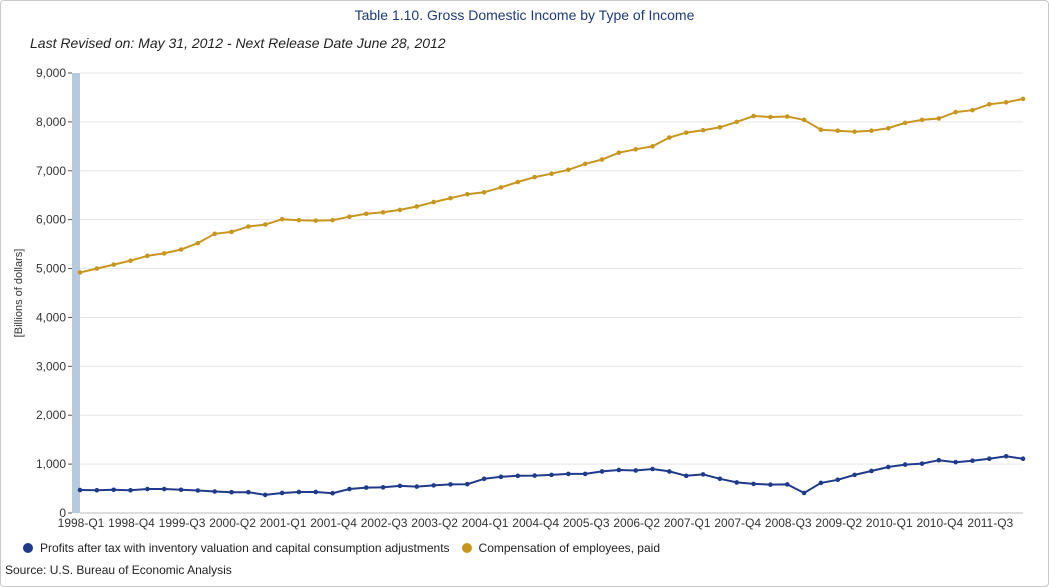 This screenshot has width=1049, height=587. Describe the element at coordinates (560, 548) in the screenshot. I see `legend-item-compensation: Compensation of employees, paid` at that location.